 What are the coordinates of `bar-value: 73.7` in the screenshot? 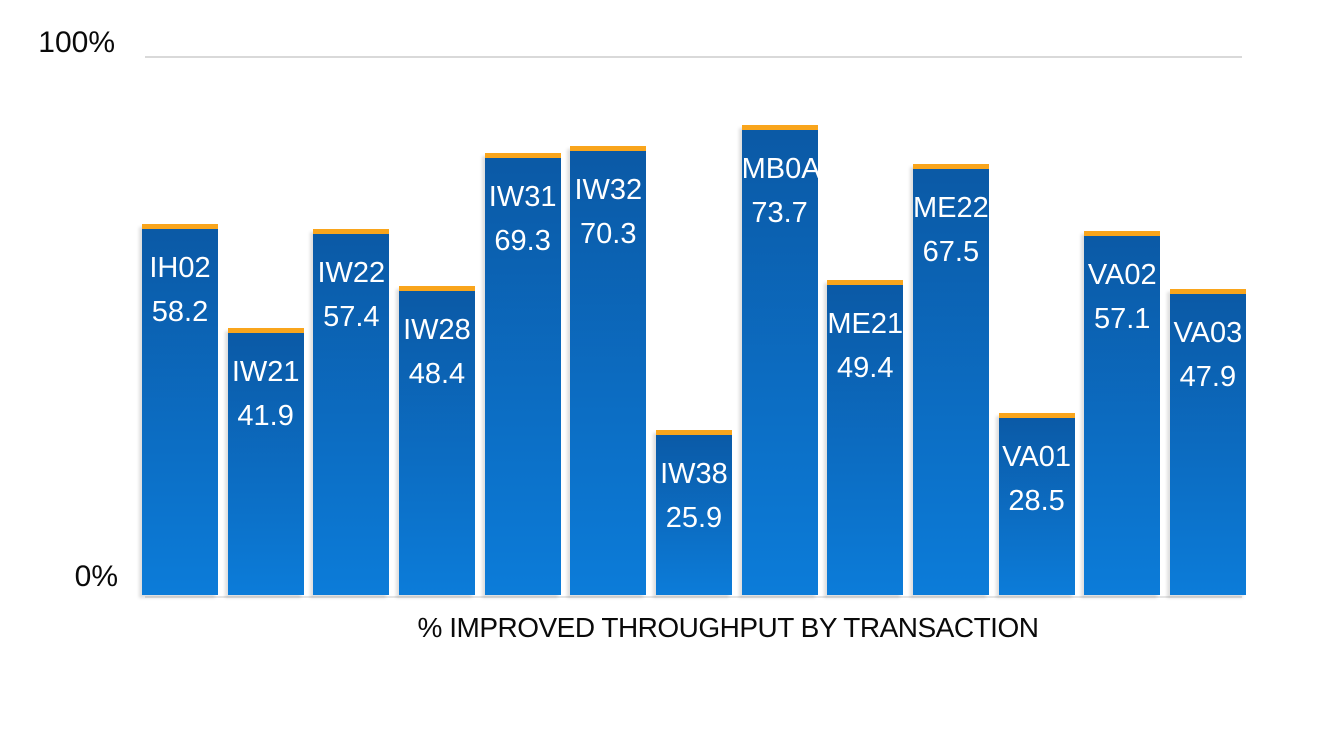 It's located at (779, 213).